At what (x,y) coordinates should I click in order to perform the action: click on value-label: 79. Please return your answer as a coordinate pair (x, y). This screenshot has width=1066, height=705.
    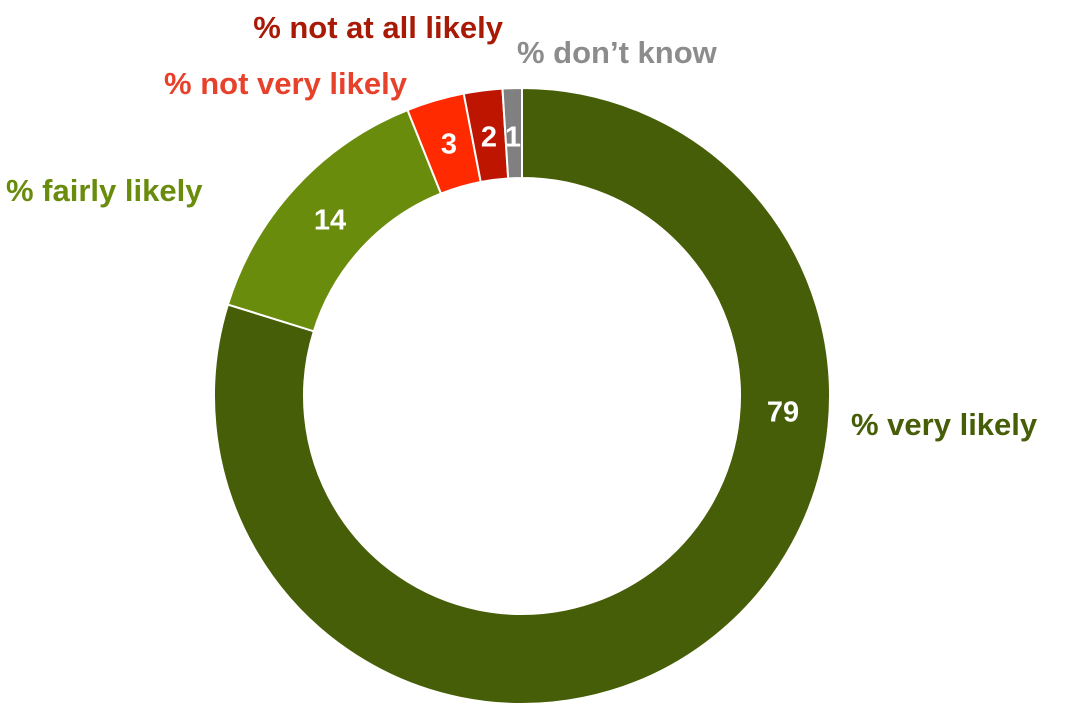
    Looking at the image, I should click on (783, 413).